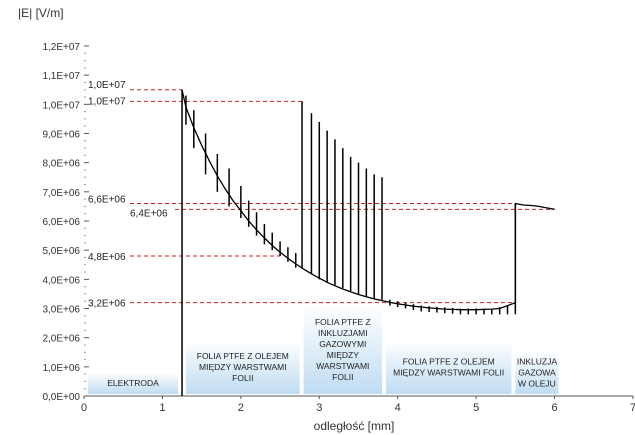 The height and width of the screenshot is (435, 635). Describe the element at coordinates (61, 47) in the screenshot. I see `y-tick-label: 1,2E+07` at that location.